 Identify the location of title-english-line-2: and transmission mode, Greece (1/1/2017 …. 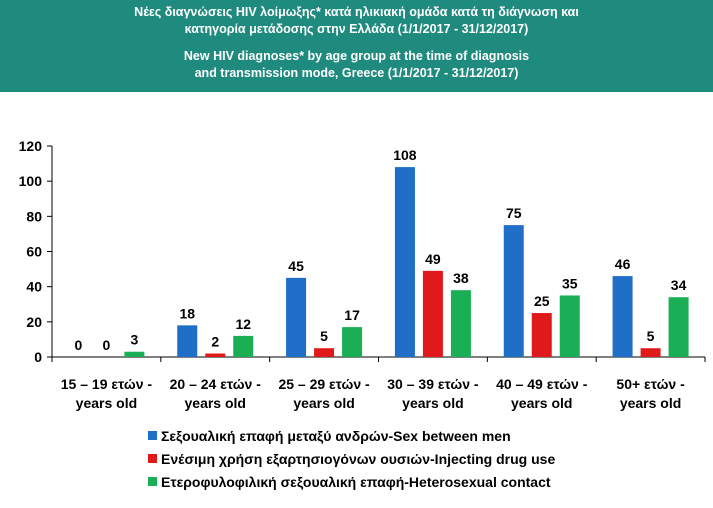
(356, 73).